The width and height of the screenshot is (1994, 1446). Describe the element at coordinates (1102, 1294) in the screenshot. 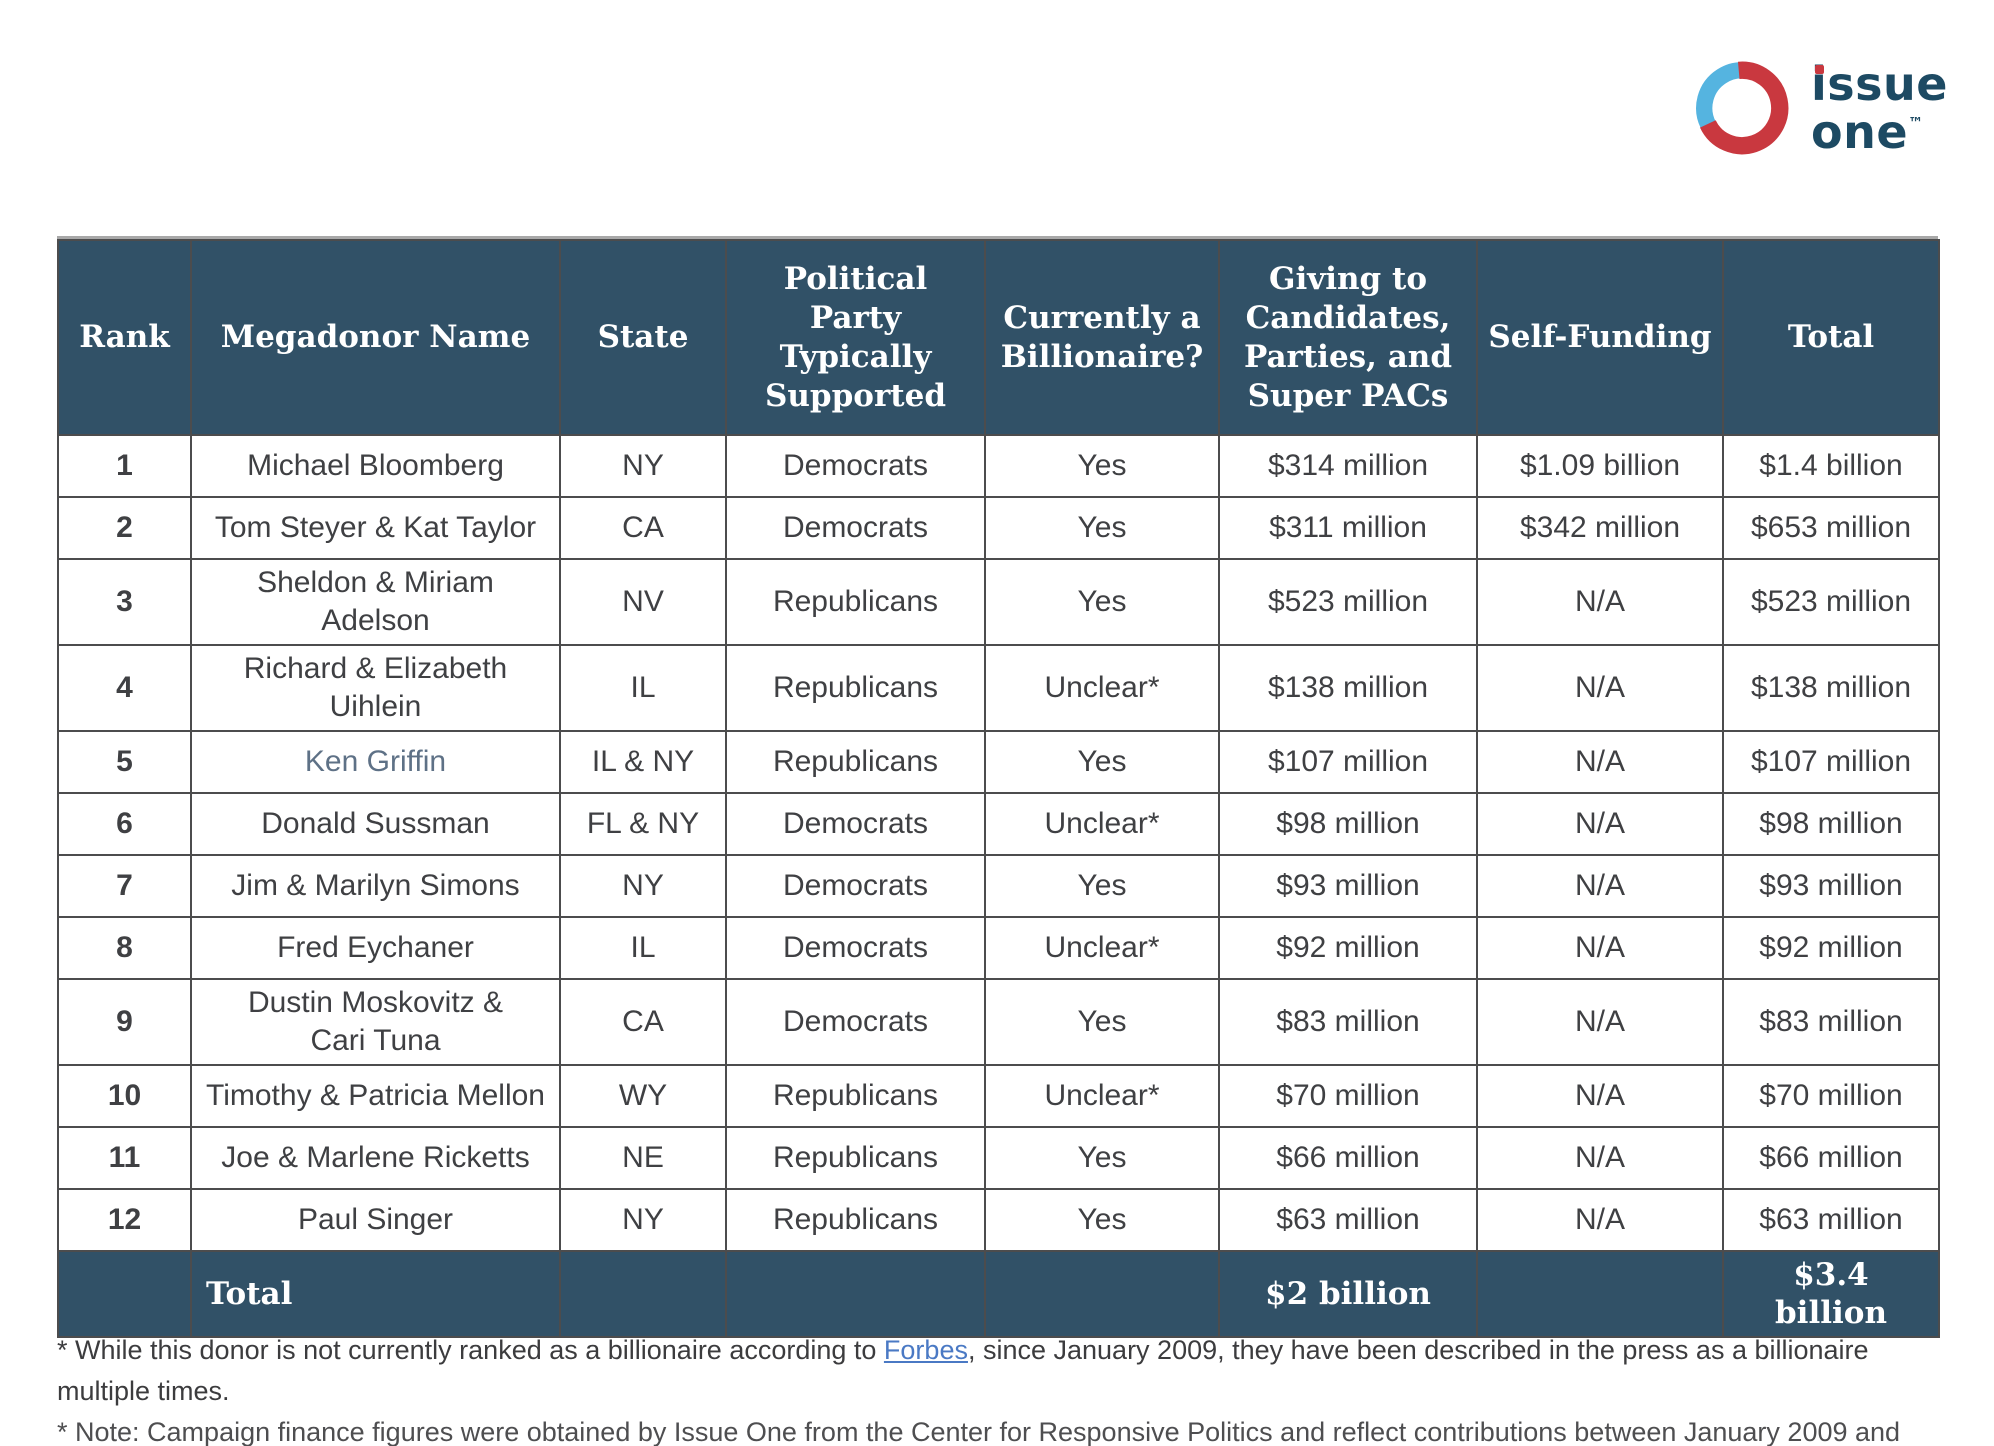

I see `total-billionaire` at that location.